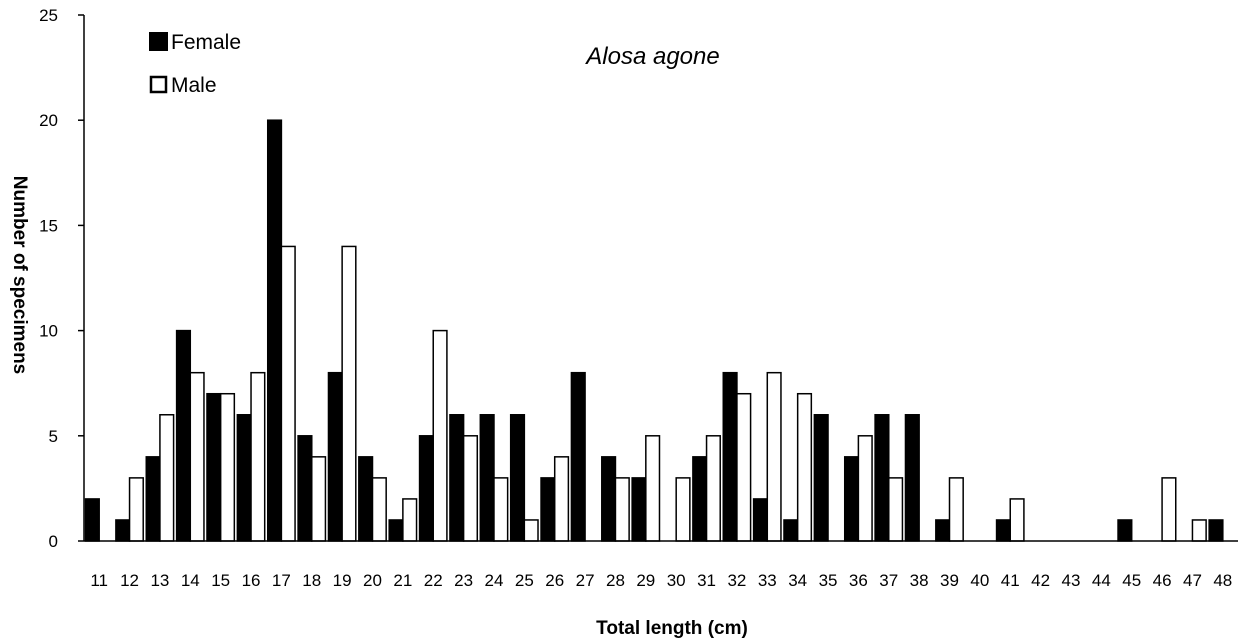  What do you see at coordinates (19, 275) in the screenshot?
I see `y-axis-title: Number of specimens` at bounding box center [19, 275].